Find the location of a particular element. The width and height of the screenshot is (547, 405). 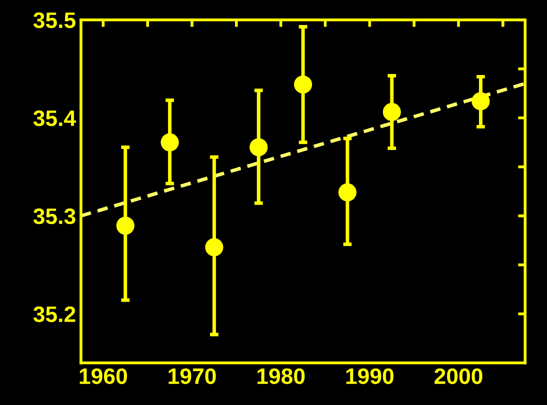

y-tick-label: 35.5 is located at coordinates (54, 20).